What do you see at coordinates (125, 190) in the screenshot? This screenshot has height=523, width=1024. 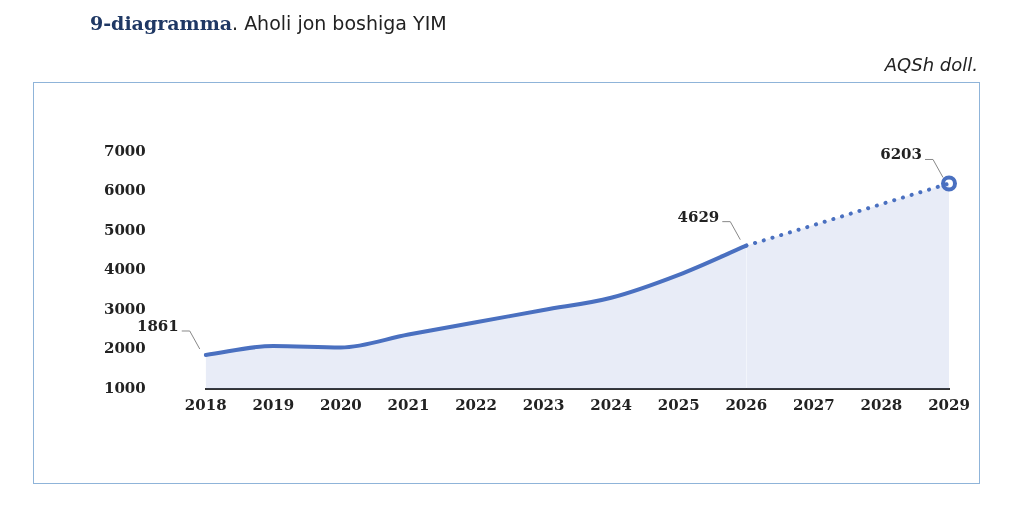 I see `y-tick-label: 6000` at bounding box center [125, 190].